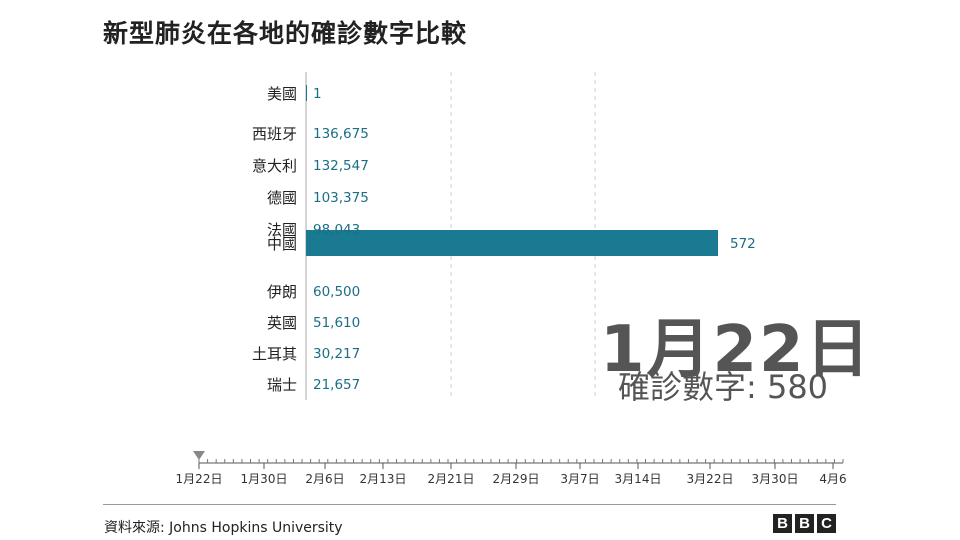  I want to click on timeline-tick-label: 1月30日, so click(264, 479).